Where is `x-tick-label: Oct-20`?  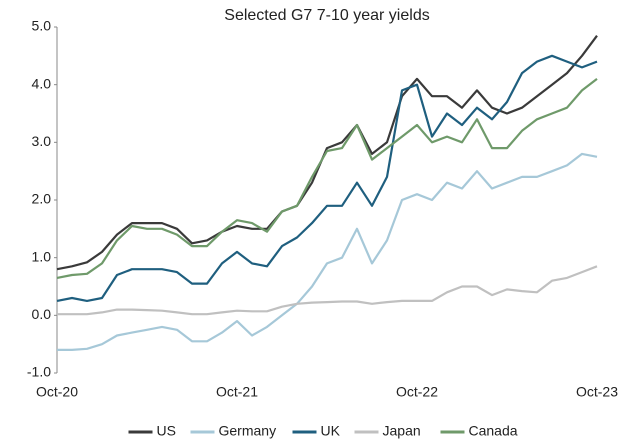
x-tick-label: Oct-20 is located at coordinates (57, 392).